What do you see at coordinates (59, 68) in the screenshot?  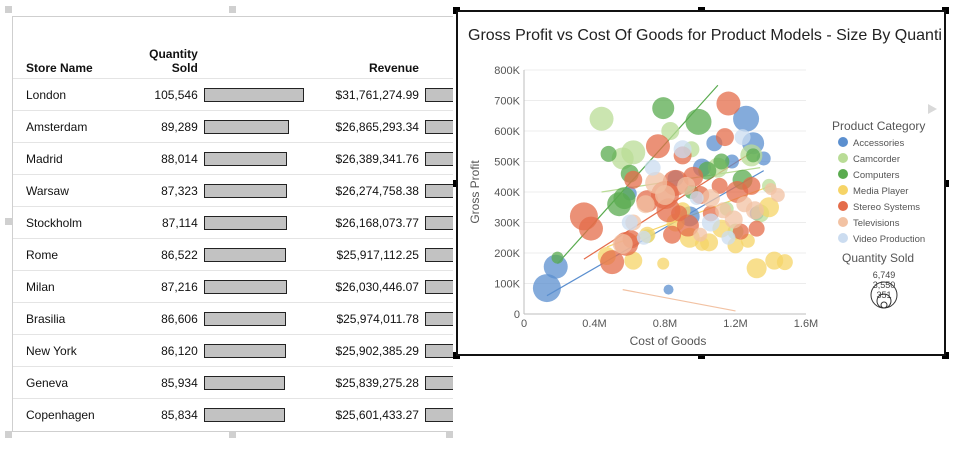 I see `column-header-store-name: Store Name` at bounding box center [59, 68].